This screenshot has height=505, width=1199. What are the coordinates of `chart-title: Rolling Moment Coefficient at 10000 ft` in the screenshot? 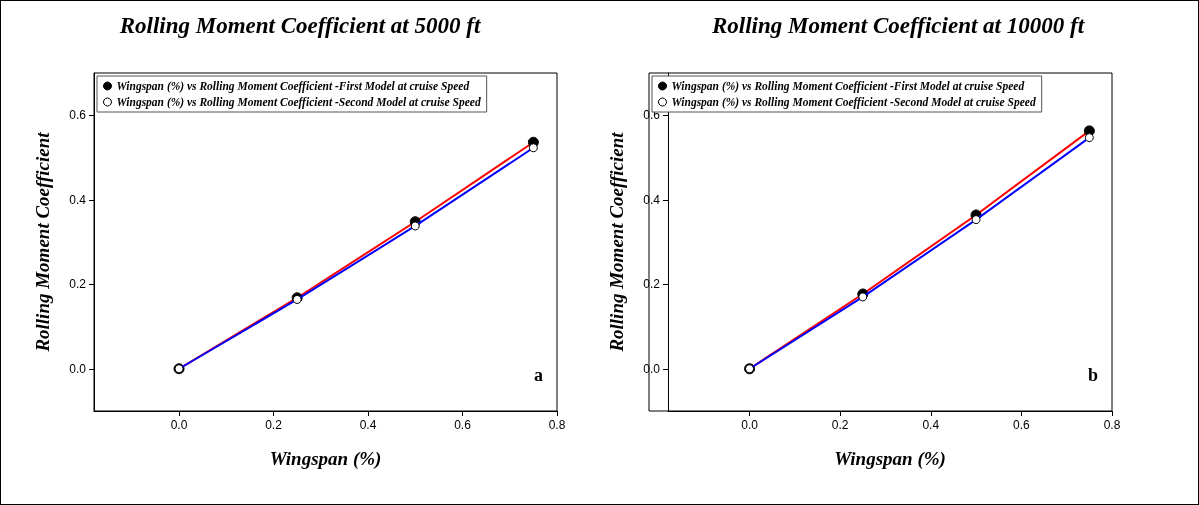 It's located at (897, 25).